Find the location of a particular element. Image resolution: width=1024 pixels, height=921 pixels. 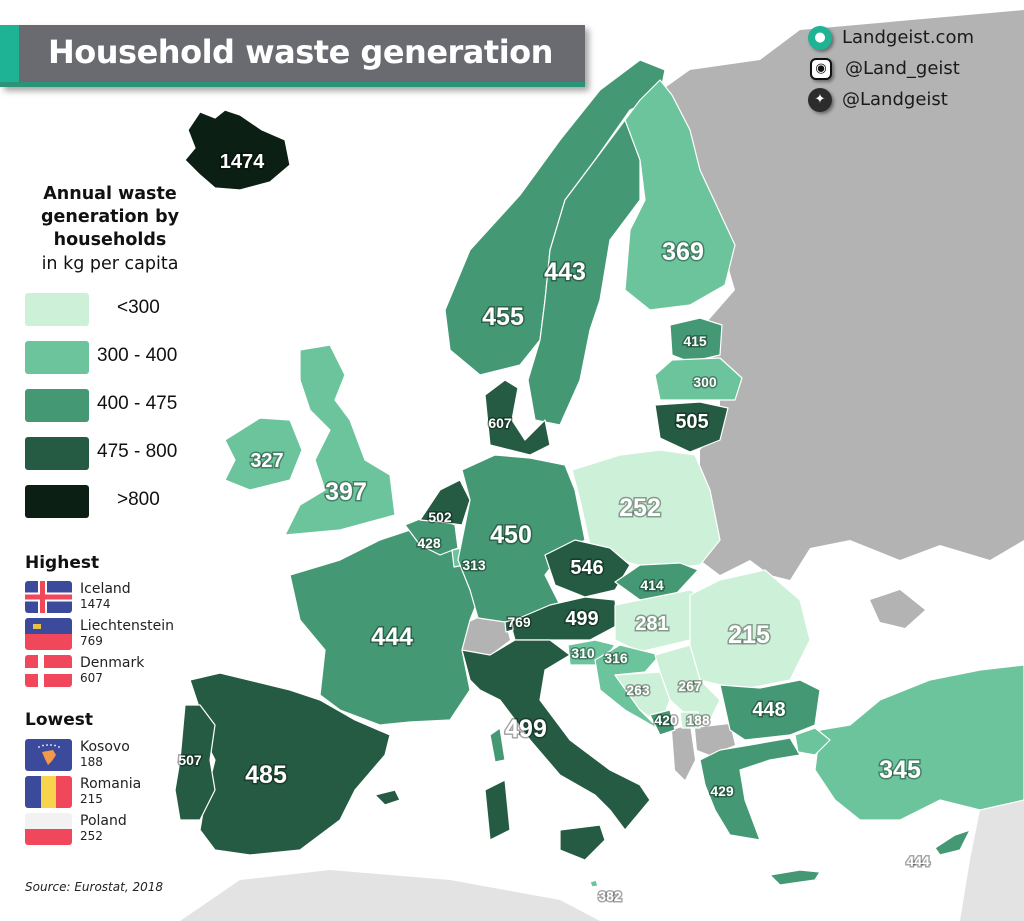

country-serbia is located at coordinates (687, 682).